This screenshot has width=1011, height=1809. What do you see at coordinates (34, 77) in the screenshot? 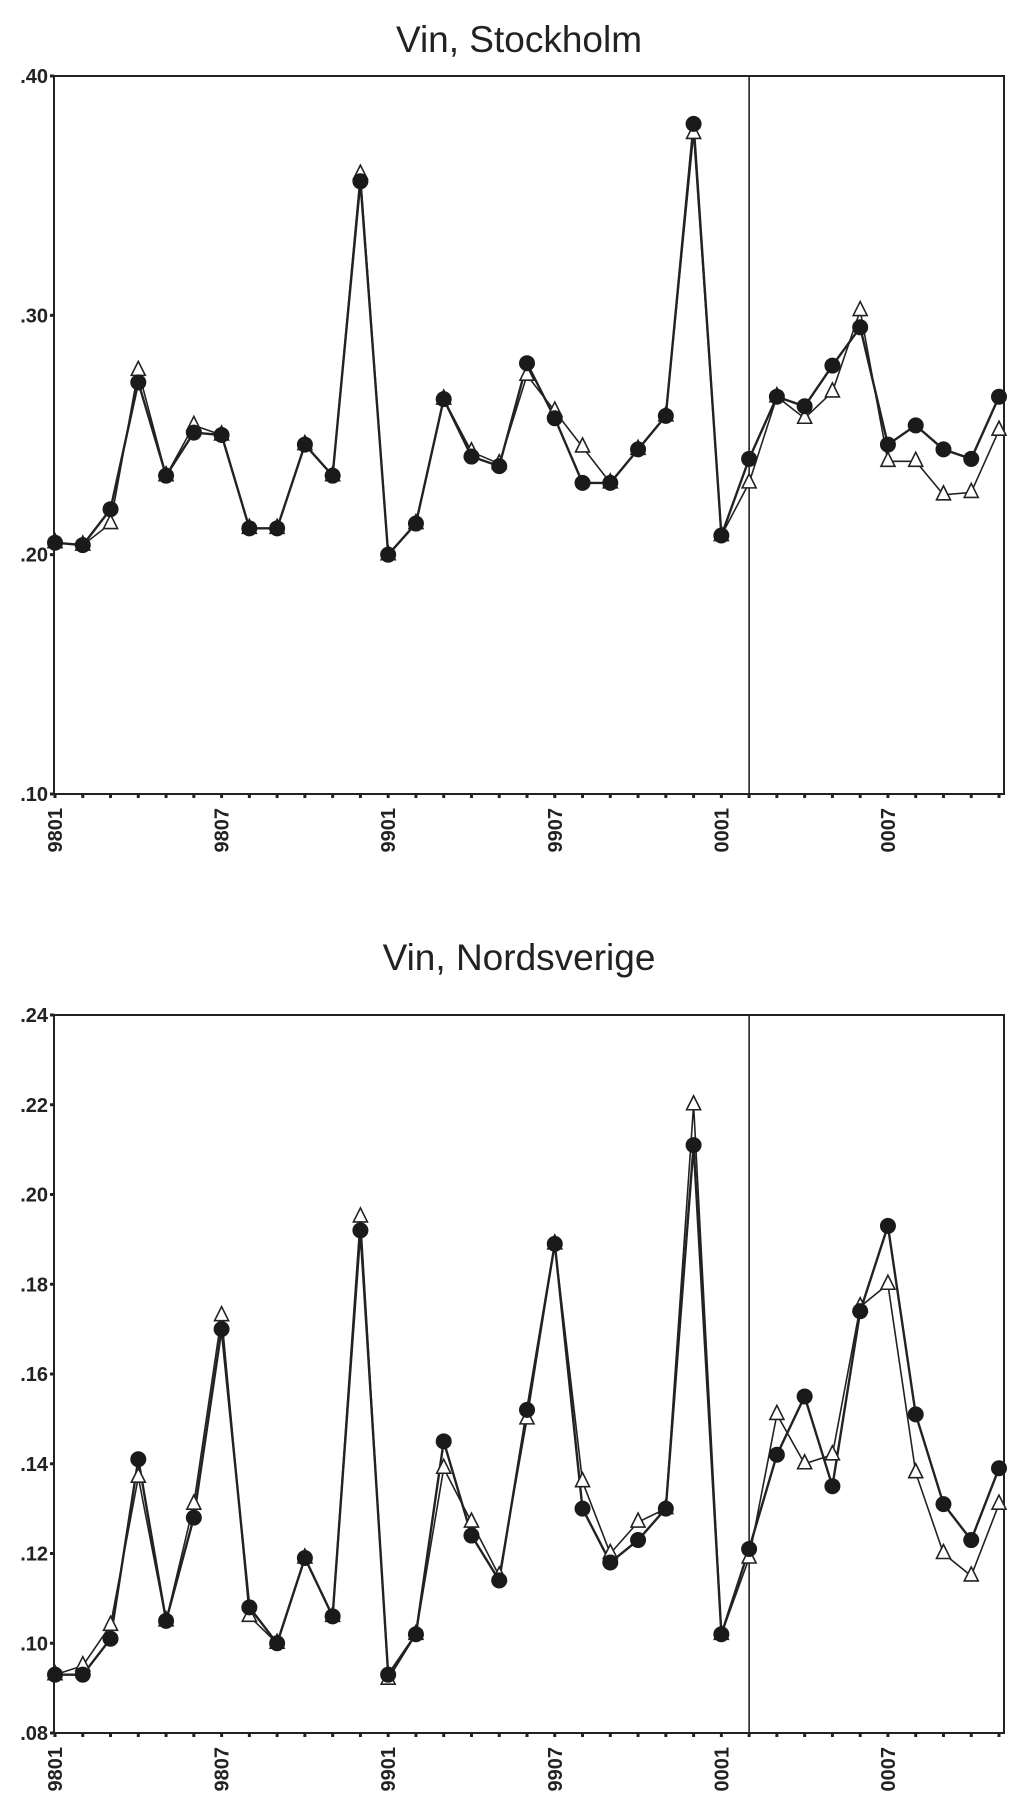
I see `y-tick-label: .40` at bounding box center [34, 77].